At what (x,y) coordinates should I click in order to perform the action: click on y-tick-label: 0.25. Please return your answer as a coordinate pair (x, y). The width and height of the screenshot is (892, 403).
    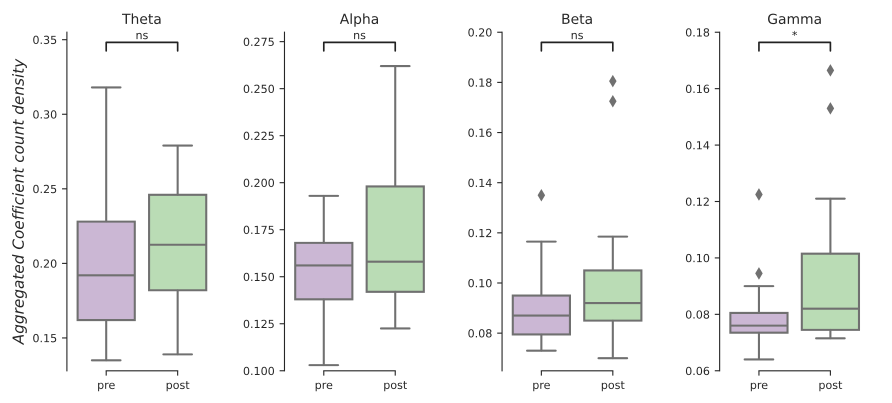
    Looking at the image, I should click on (44, 189).